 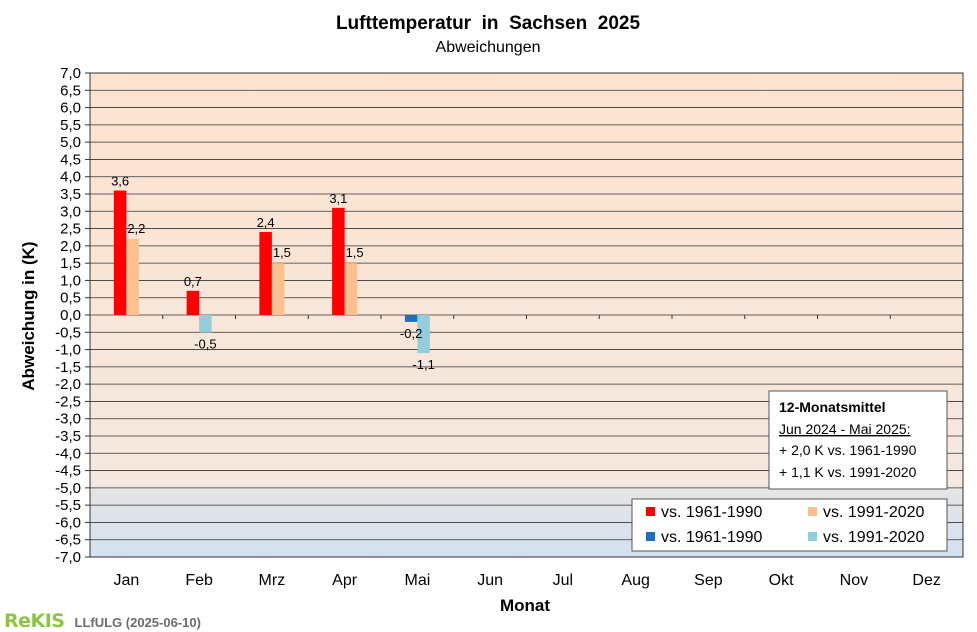 I want to click on bars, so click(x=271, y=272).